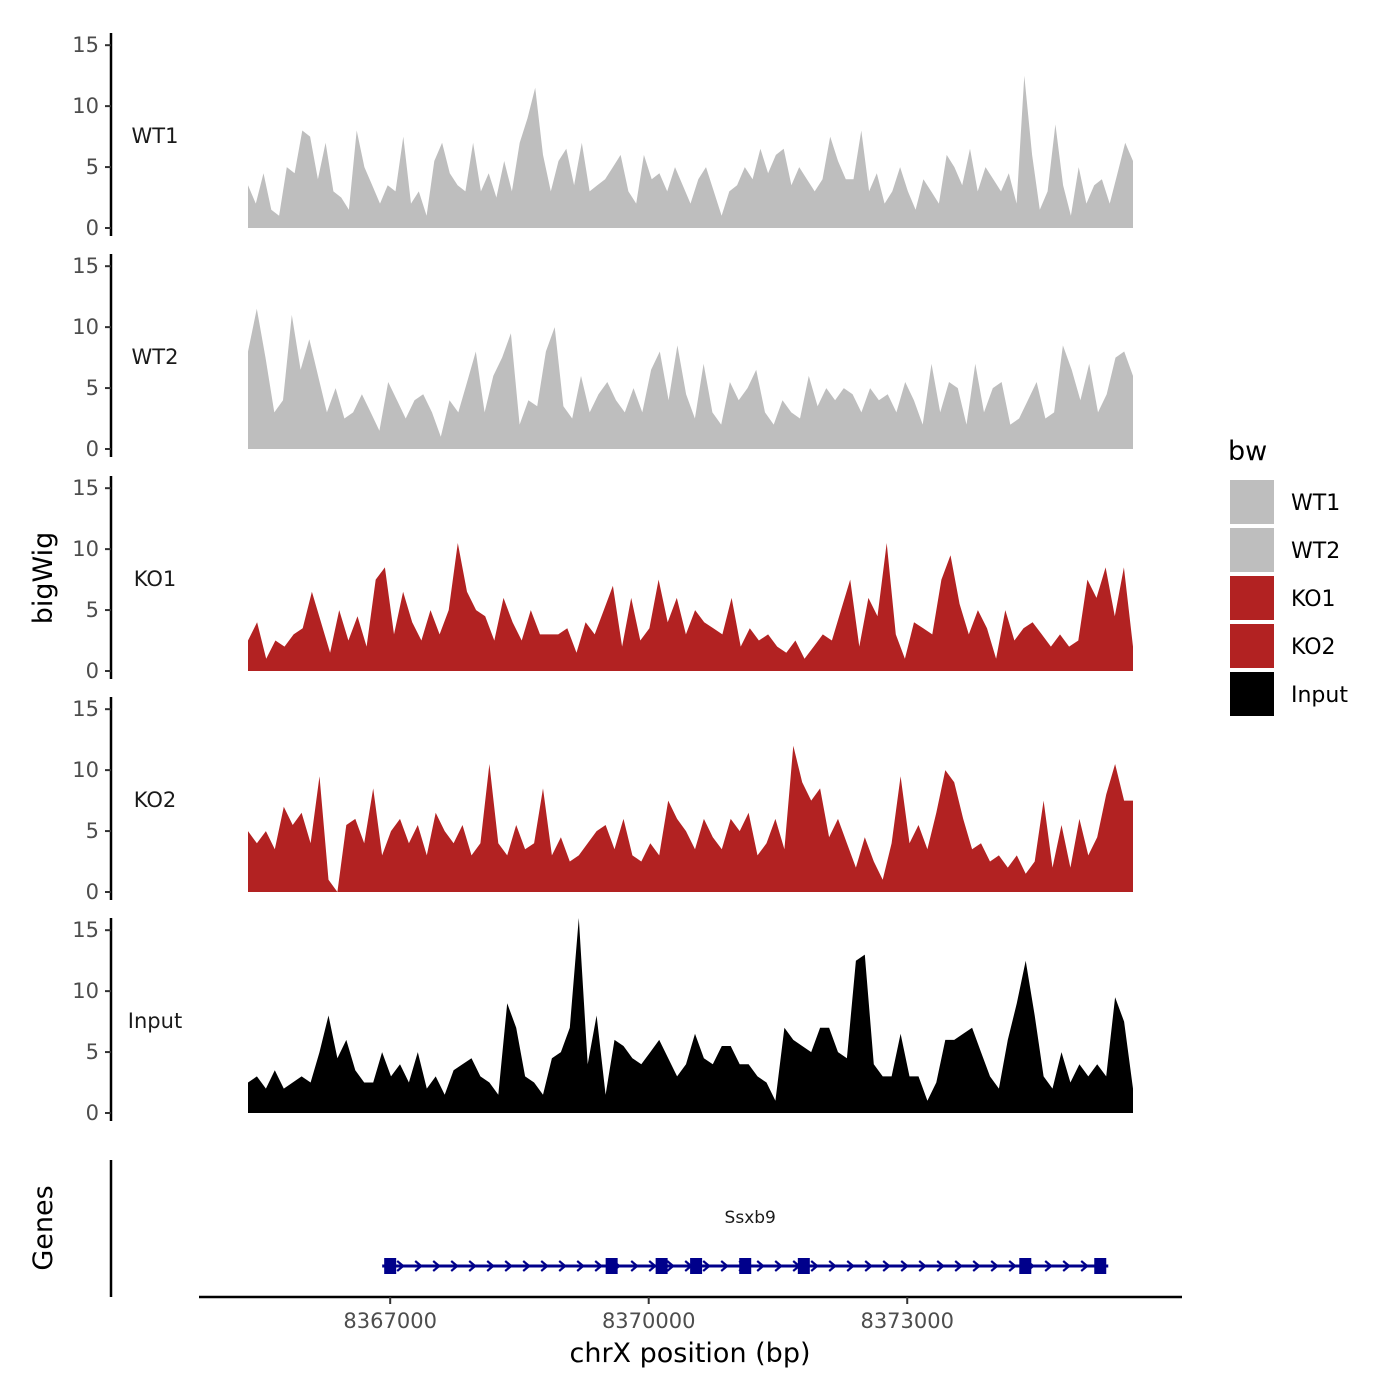 This screenshot has width=1400, height=1400. I want to click on x-tick-label: 8370000, so click(649, 1321).